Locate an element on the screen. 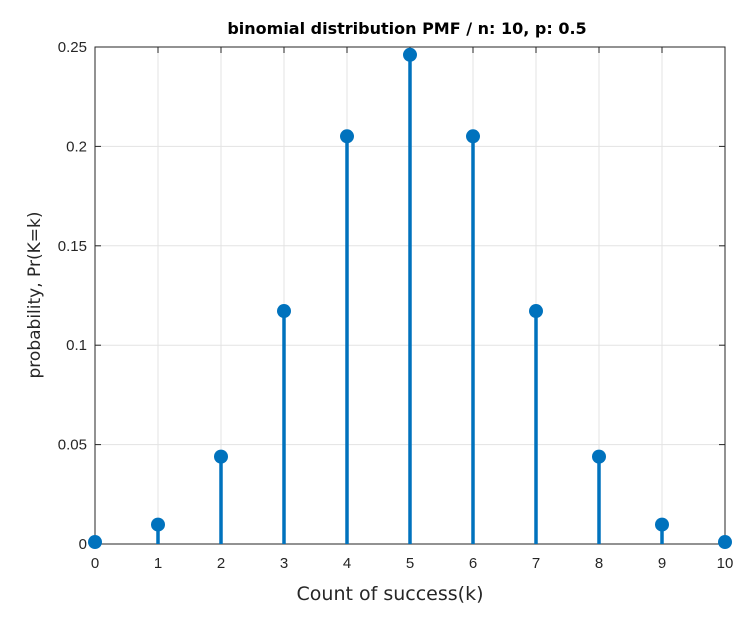 This screenshot has height=617, width=750. x-tick-label: 5 is located at coordinates (410, 563).